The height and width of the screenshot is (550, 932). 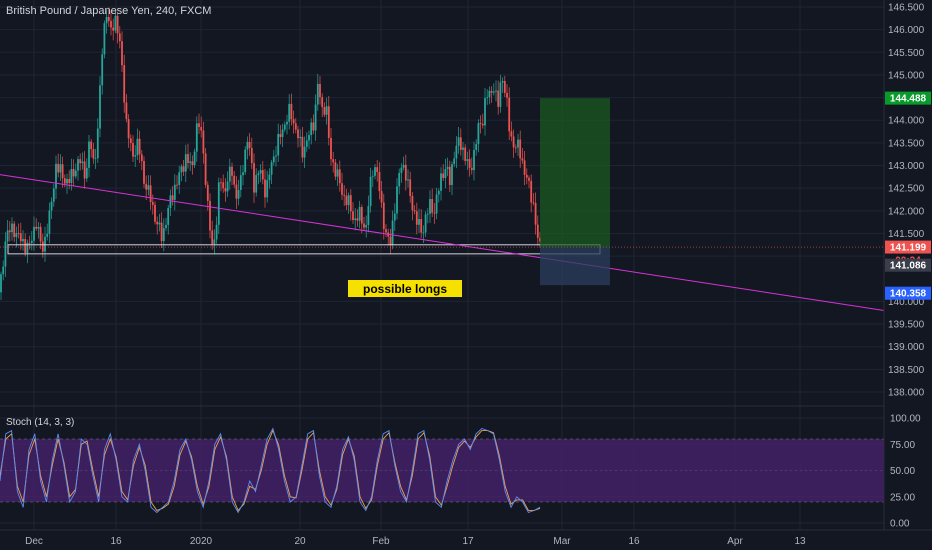 What do you see at coordinates (405, 288) in the screenshot?
I see `annotation-possible-longs: possible longs` at bounding box center [405, 288].